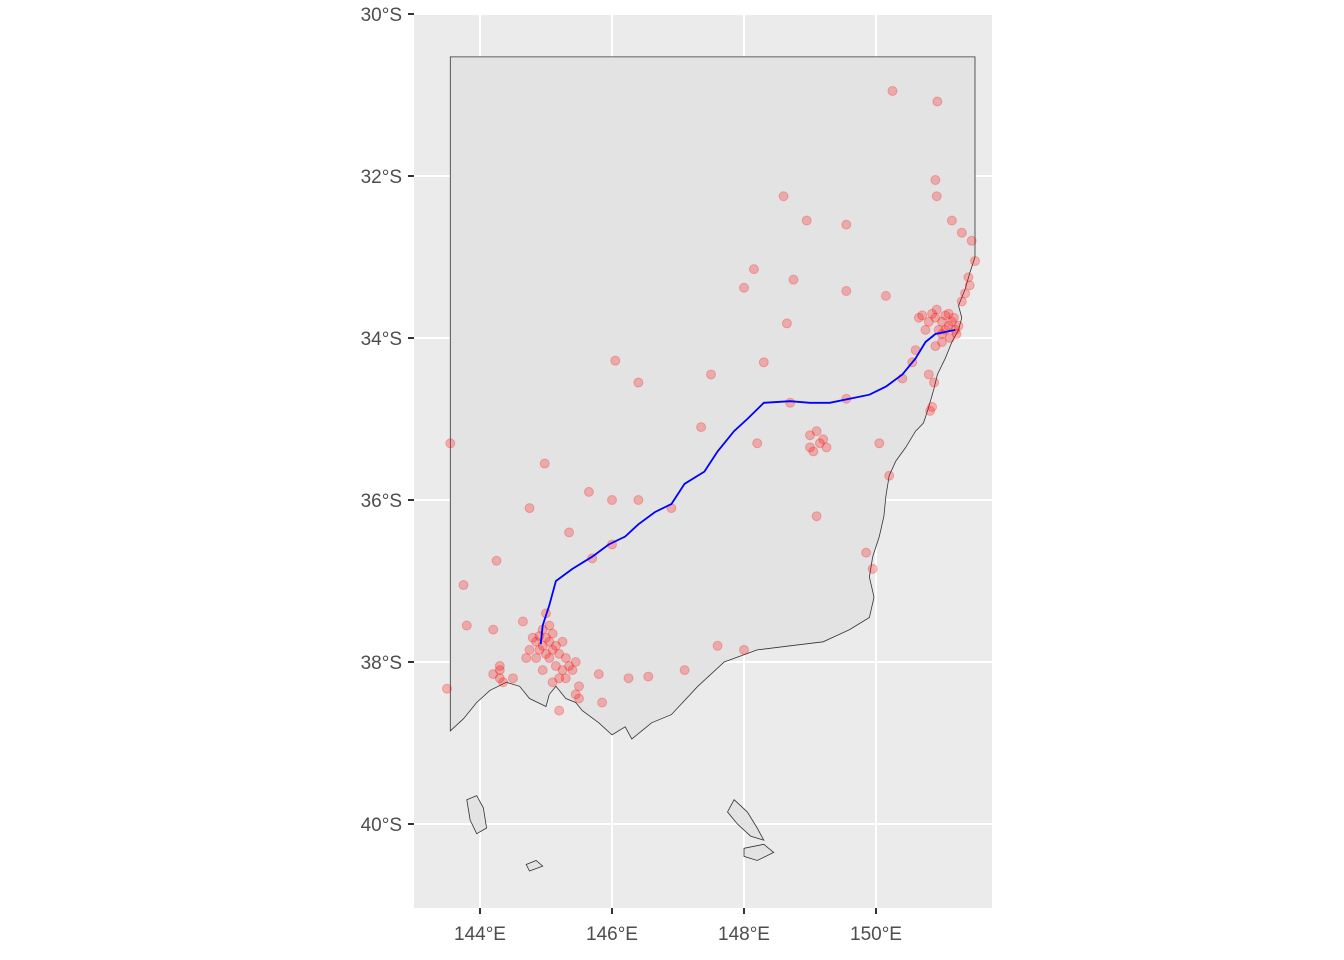 The height and width of the screenshot is (960, 1344). Describe the element at coordinates (480, 934) in the screenshot. I see `x-tick-label: 144°E` at that location.